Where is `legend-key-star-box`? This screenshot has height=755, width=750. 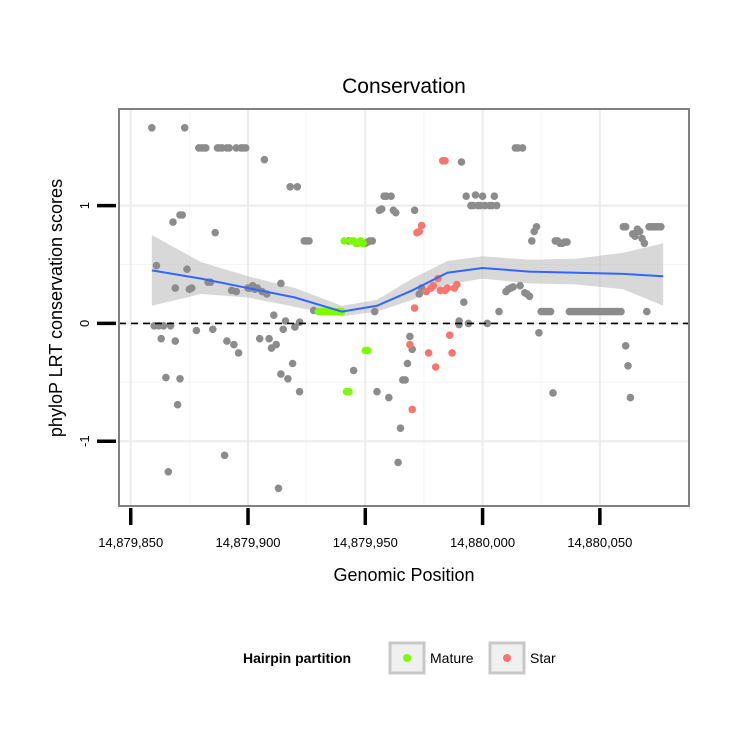 legend-key-star-box is located at coordinates (507, 658).